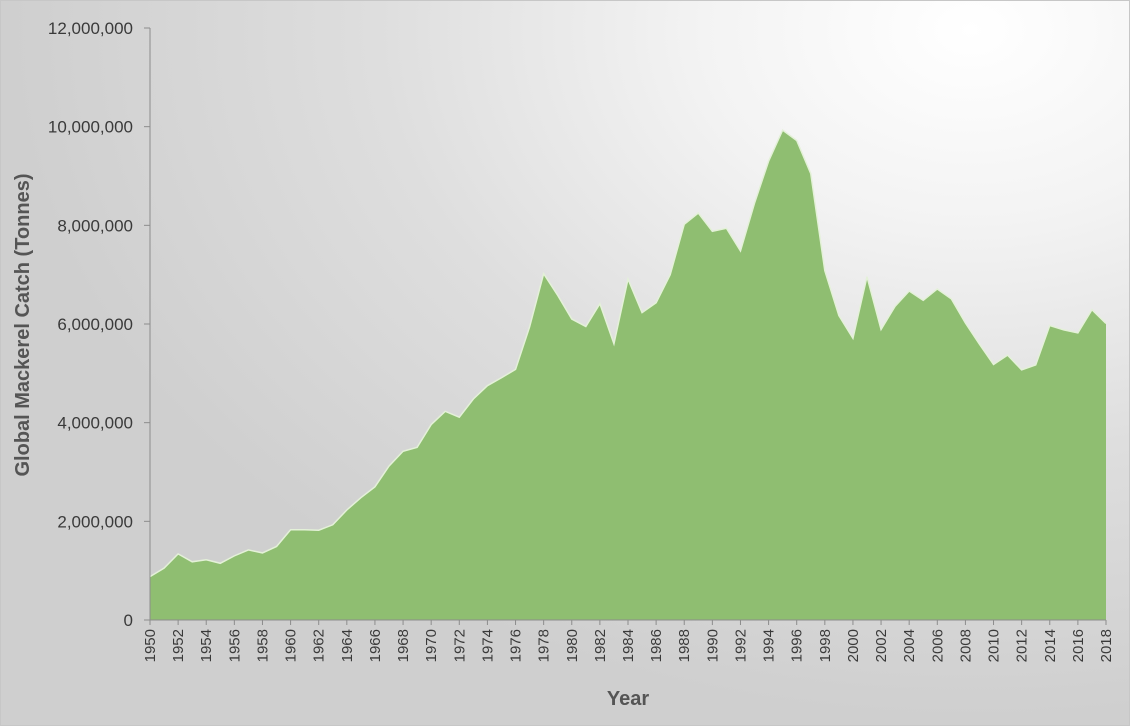  Describe the element at coordinates (572, 645) in the screenshot. I see `x-tick-label: 1980` at that location.